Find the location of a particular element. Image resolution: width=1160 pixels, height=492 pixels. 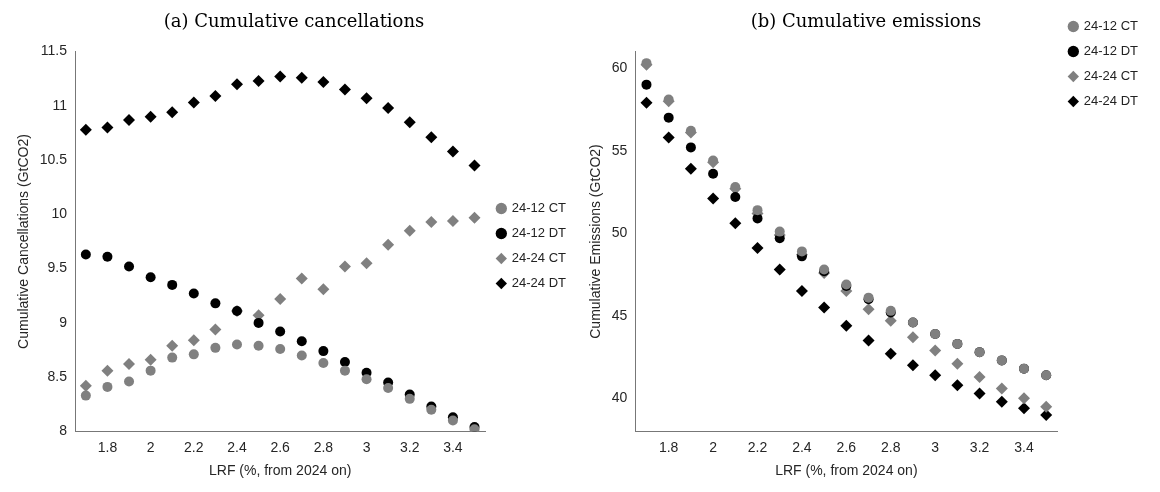

y-tick-label: 45 is located at coordinates (619, 314).